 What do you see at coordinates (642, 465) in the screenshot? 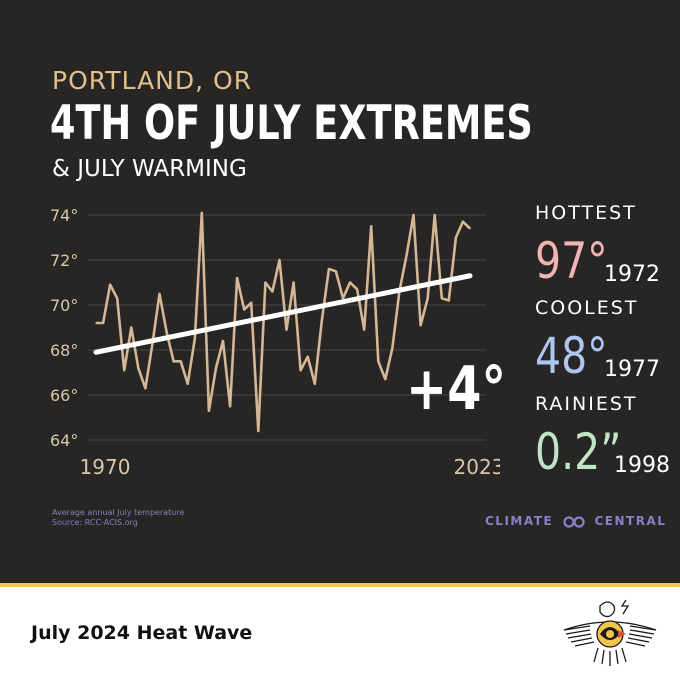
I see `rainiest-year: 1998` at bounding box center [642, 465].